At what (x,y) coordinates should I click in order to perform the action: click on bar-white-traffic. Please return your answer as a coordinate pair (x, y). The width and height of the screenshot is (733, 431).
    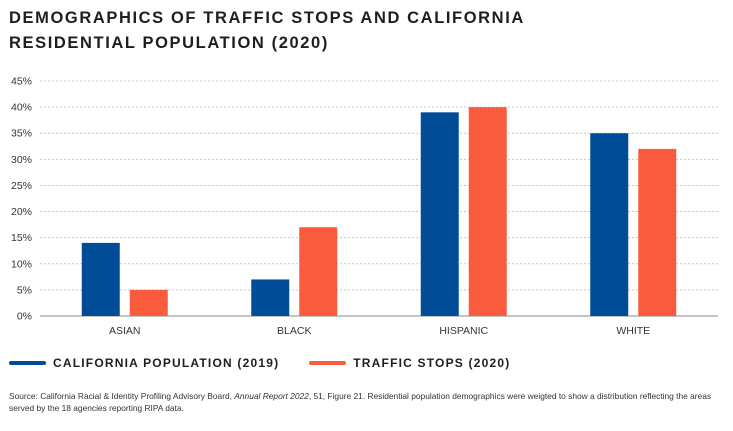
    Looking at the image, I should click on (657, 232).